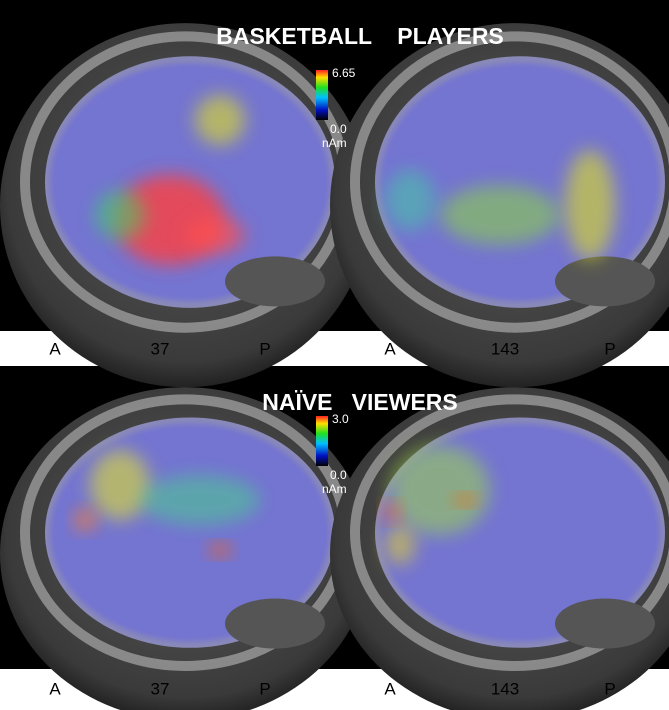 The width and height of the screenshot is (669, 710). I want to click on panel-title: NAÏVE VIEWERS, so click(360, 402).